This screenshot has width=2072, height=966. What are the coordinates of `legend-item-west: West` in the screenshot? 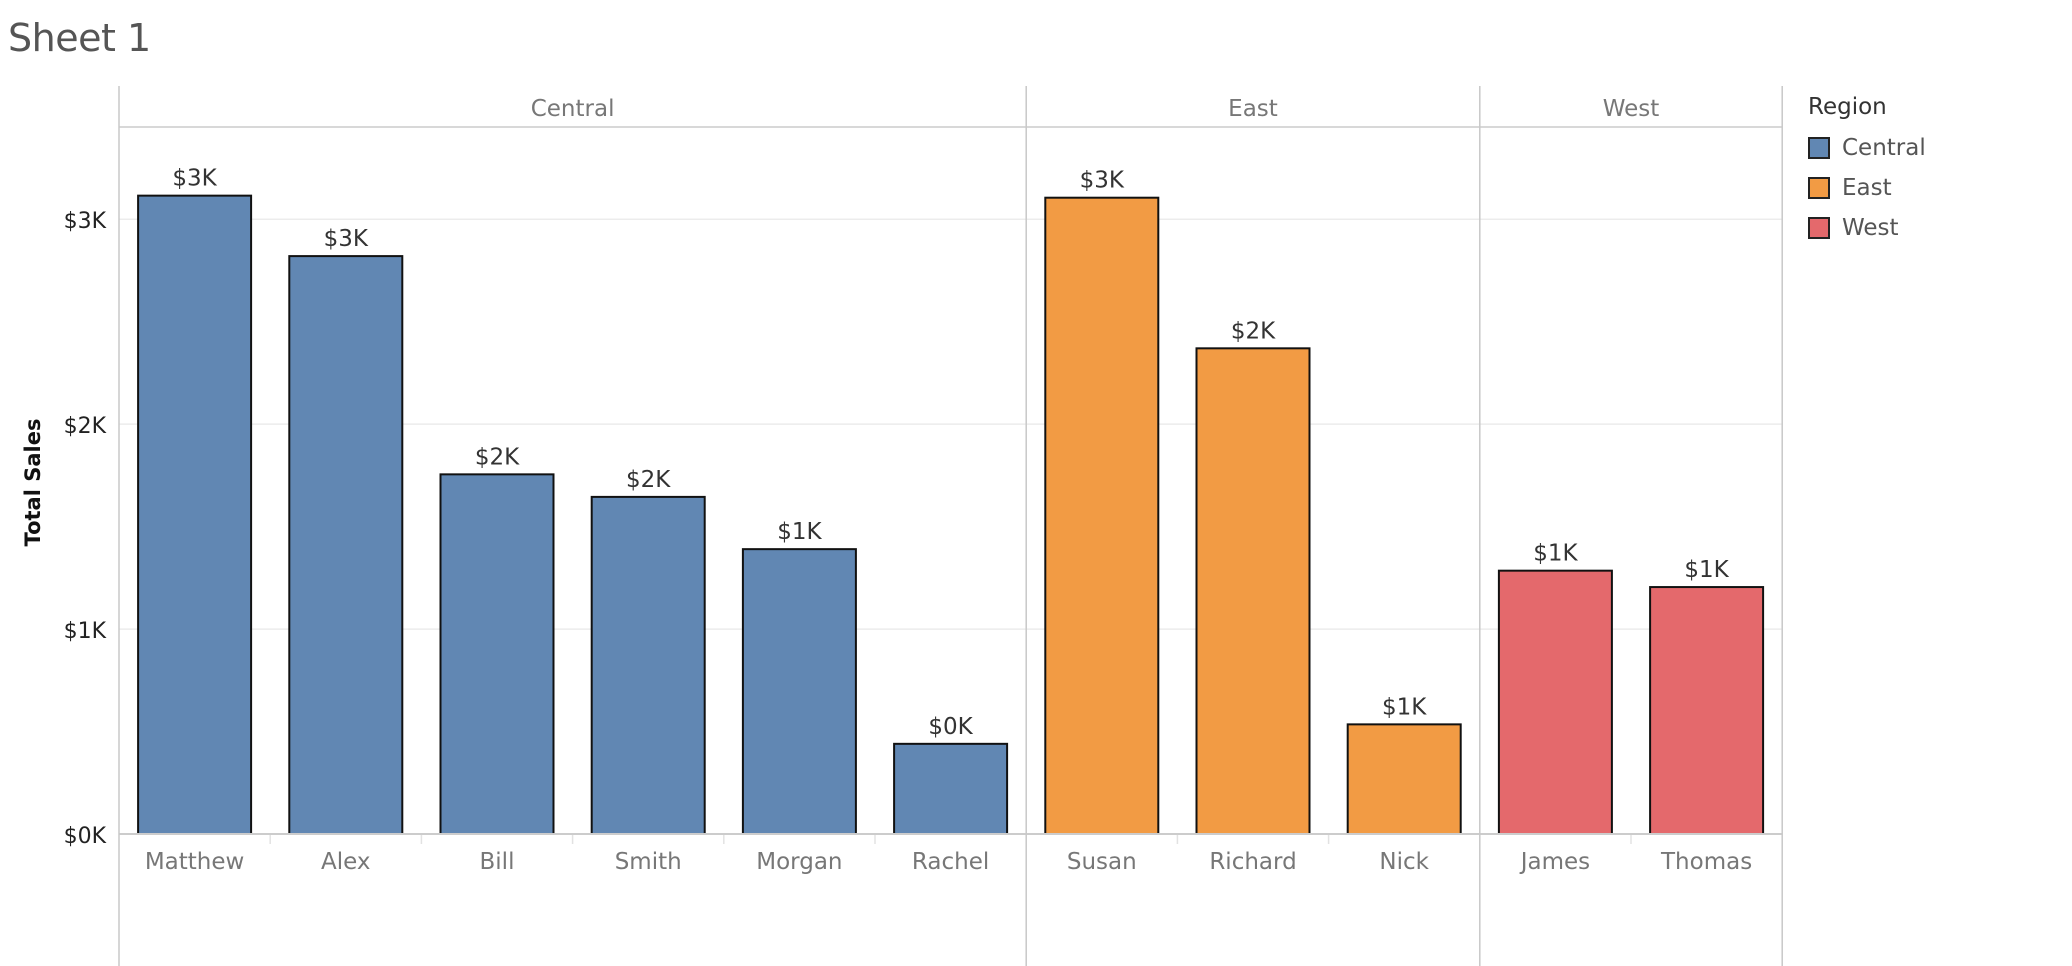 It's located at (1867, 228).